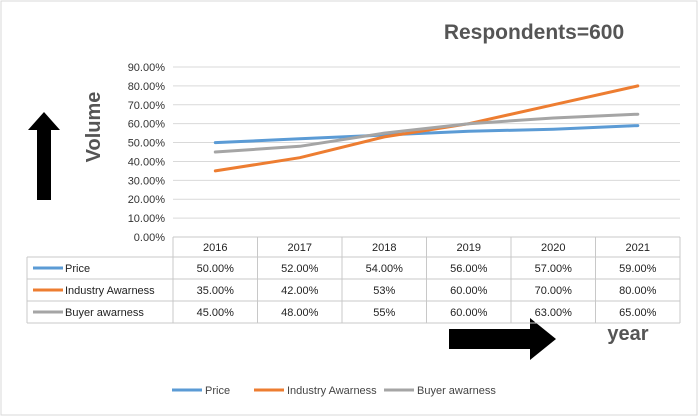 This screenshot has height=416, width=698. Describe the element at coordinates (385, 269) in the screenshot. I see `data-label: 54.00%` at that location.